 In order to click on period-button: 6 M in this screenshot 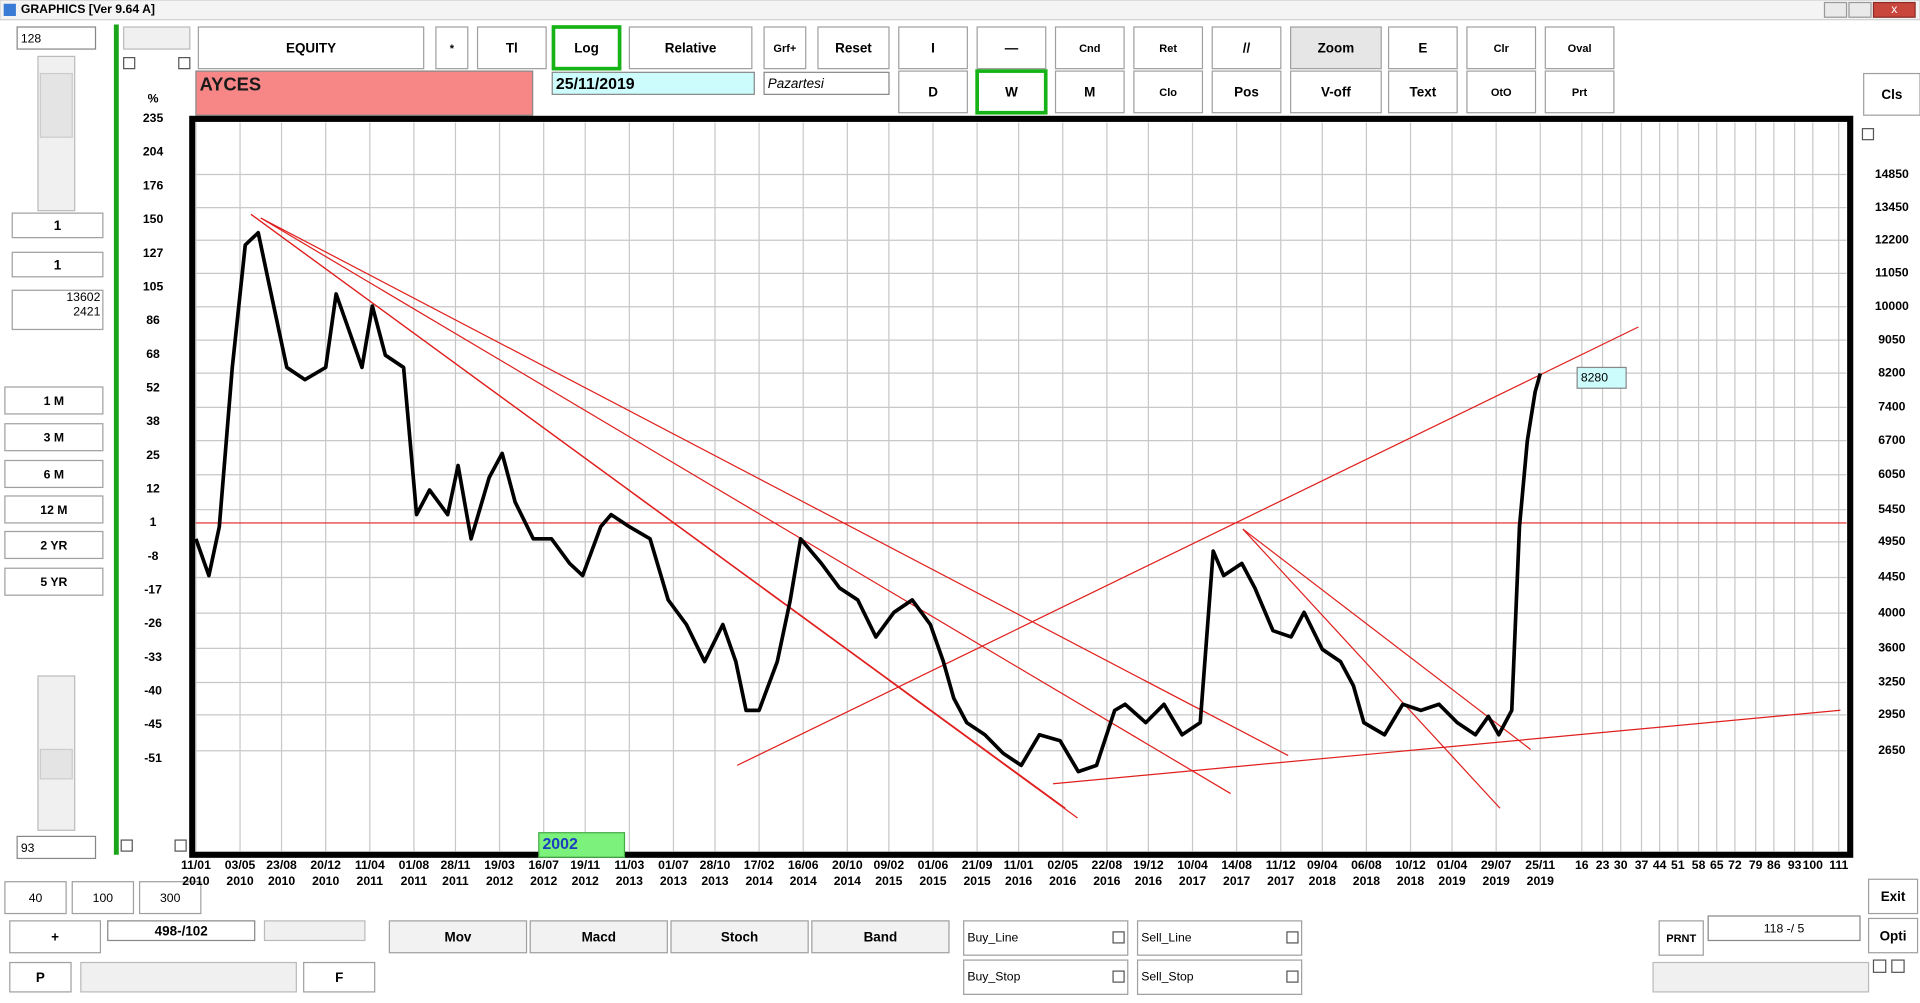, I will do `click(54, 474)`.